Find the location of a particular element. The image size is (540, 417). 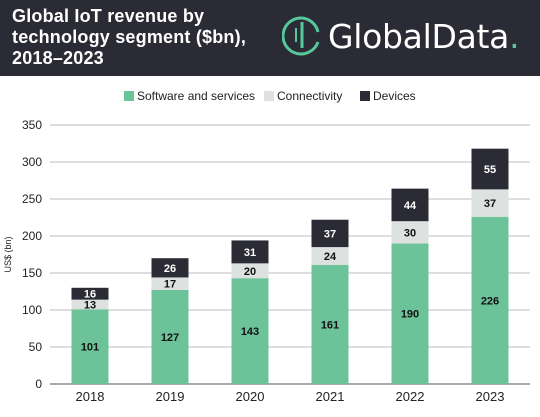

x-tick-label: 2018 is located at coordinates (90, 396).